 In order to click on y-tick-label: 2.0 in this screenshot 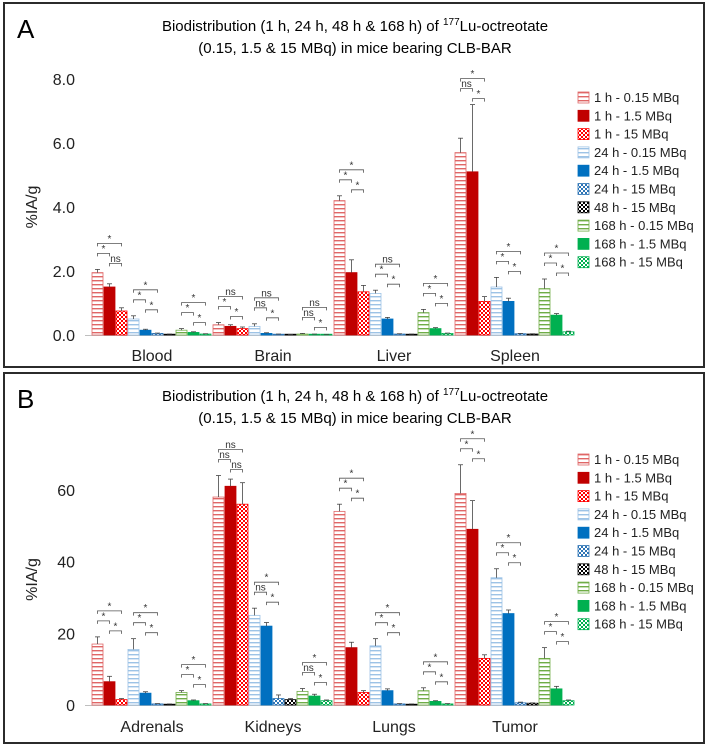, I will do `click(64, 272)`.